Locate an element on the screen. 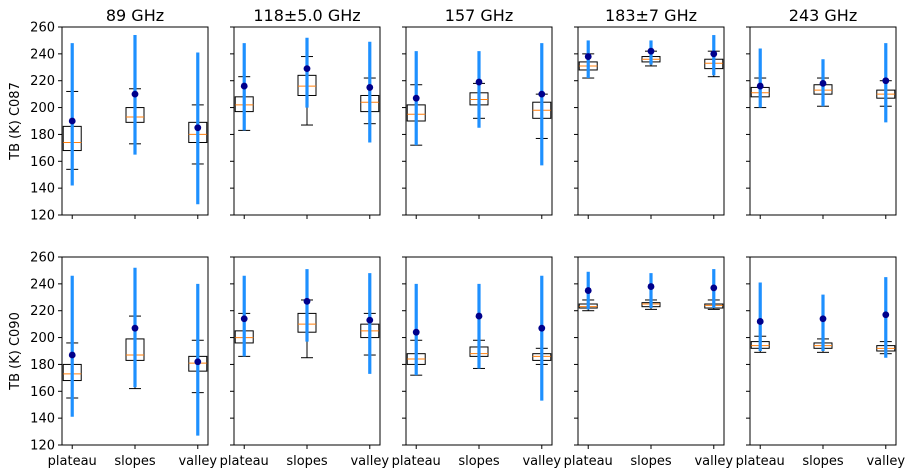 Image resolution: width=908 pixels, height=468 pixels. panel-title: 118±5.0 GHz is located at coordinates (306, 15).